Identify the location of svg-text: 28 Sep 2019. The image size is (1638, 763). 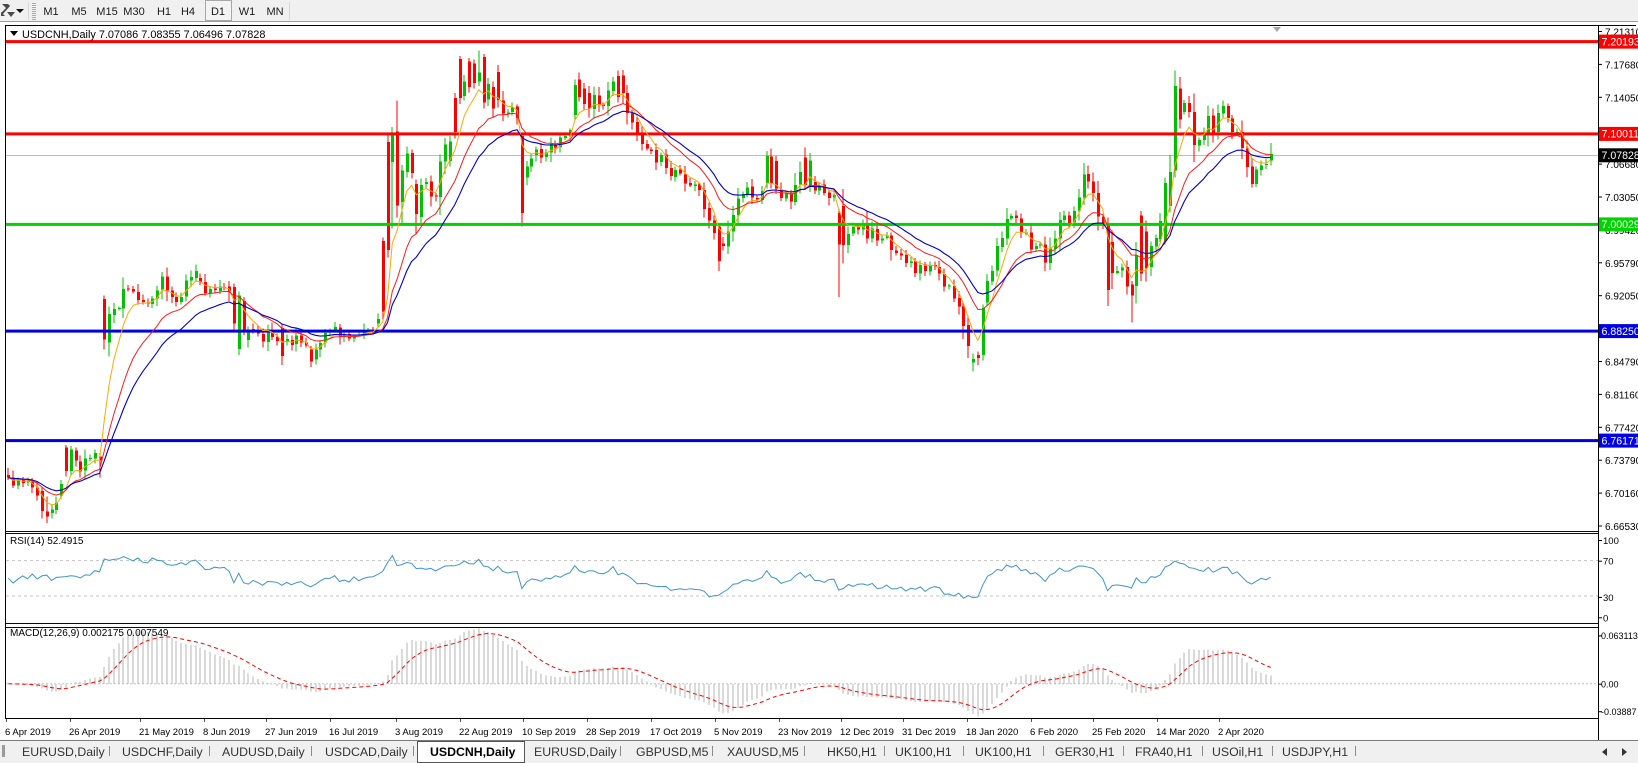
(613, 732).